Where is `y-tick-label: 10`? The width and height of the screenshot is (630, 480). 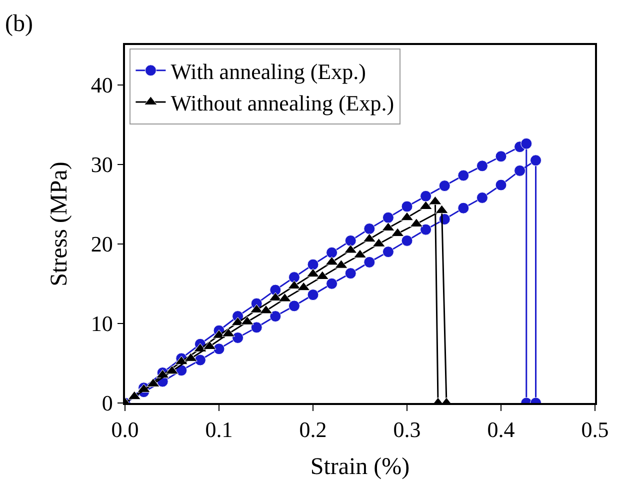 y-tick-label: 10 is located at coordinates (101, 323).